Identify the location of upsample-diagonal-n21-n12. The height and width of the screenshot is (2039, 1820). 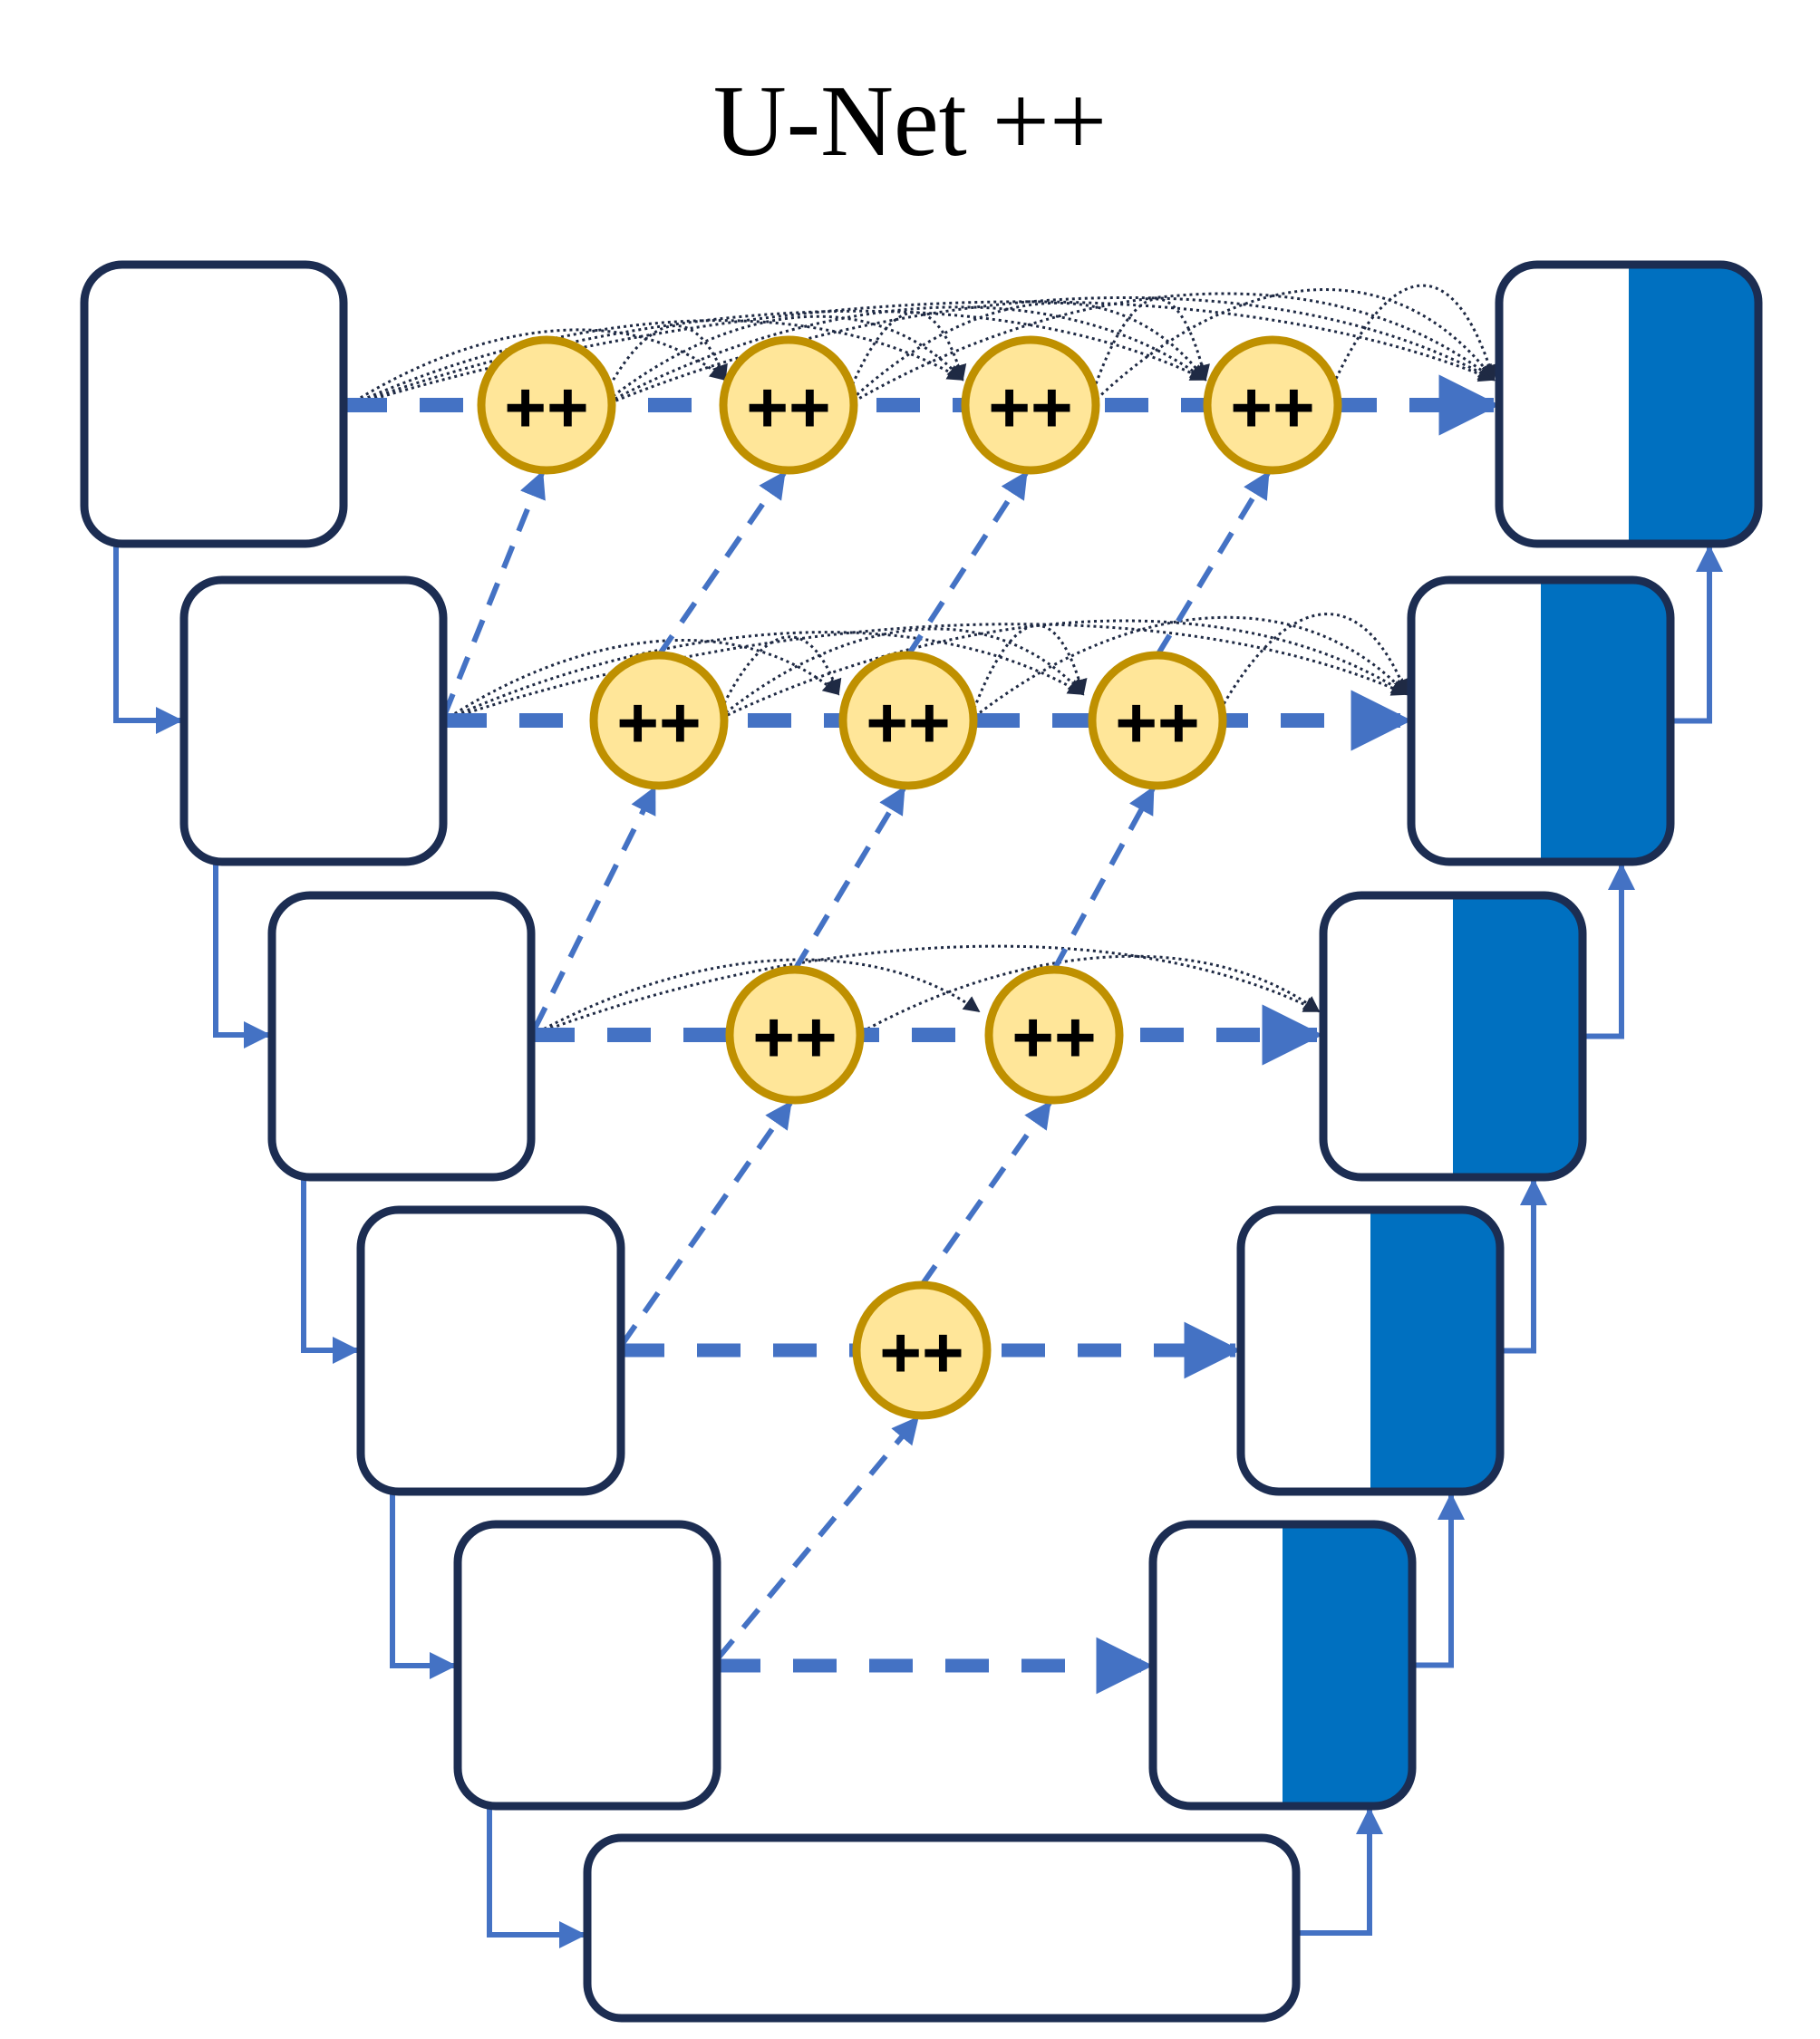
(721, 563).